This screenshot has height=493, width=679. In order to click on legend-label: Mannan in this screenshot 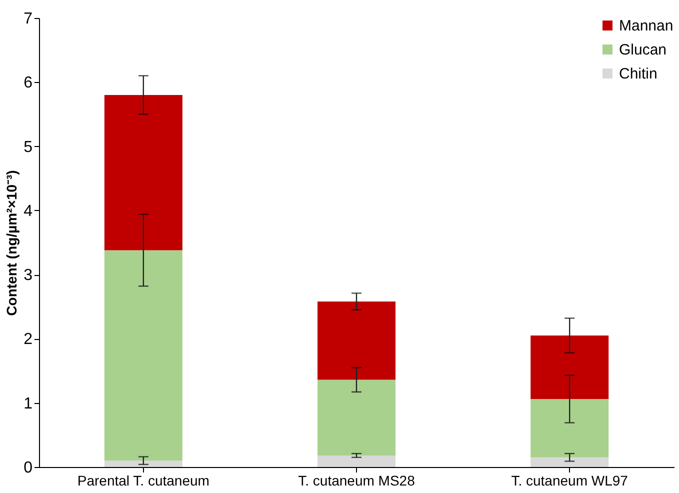, I will do `click(646, 26)`.